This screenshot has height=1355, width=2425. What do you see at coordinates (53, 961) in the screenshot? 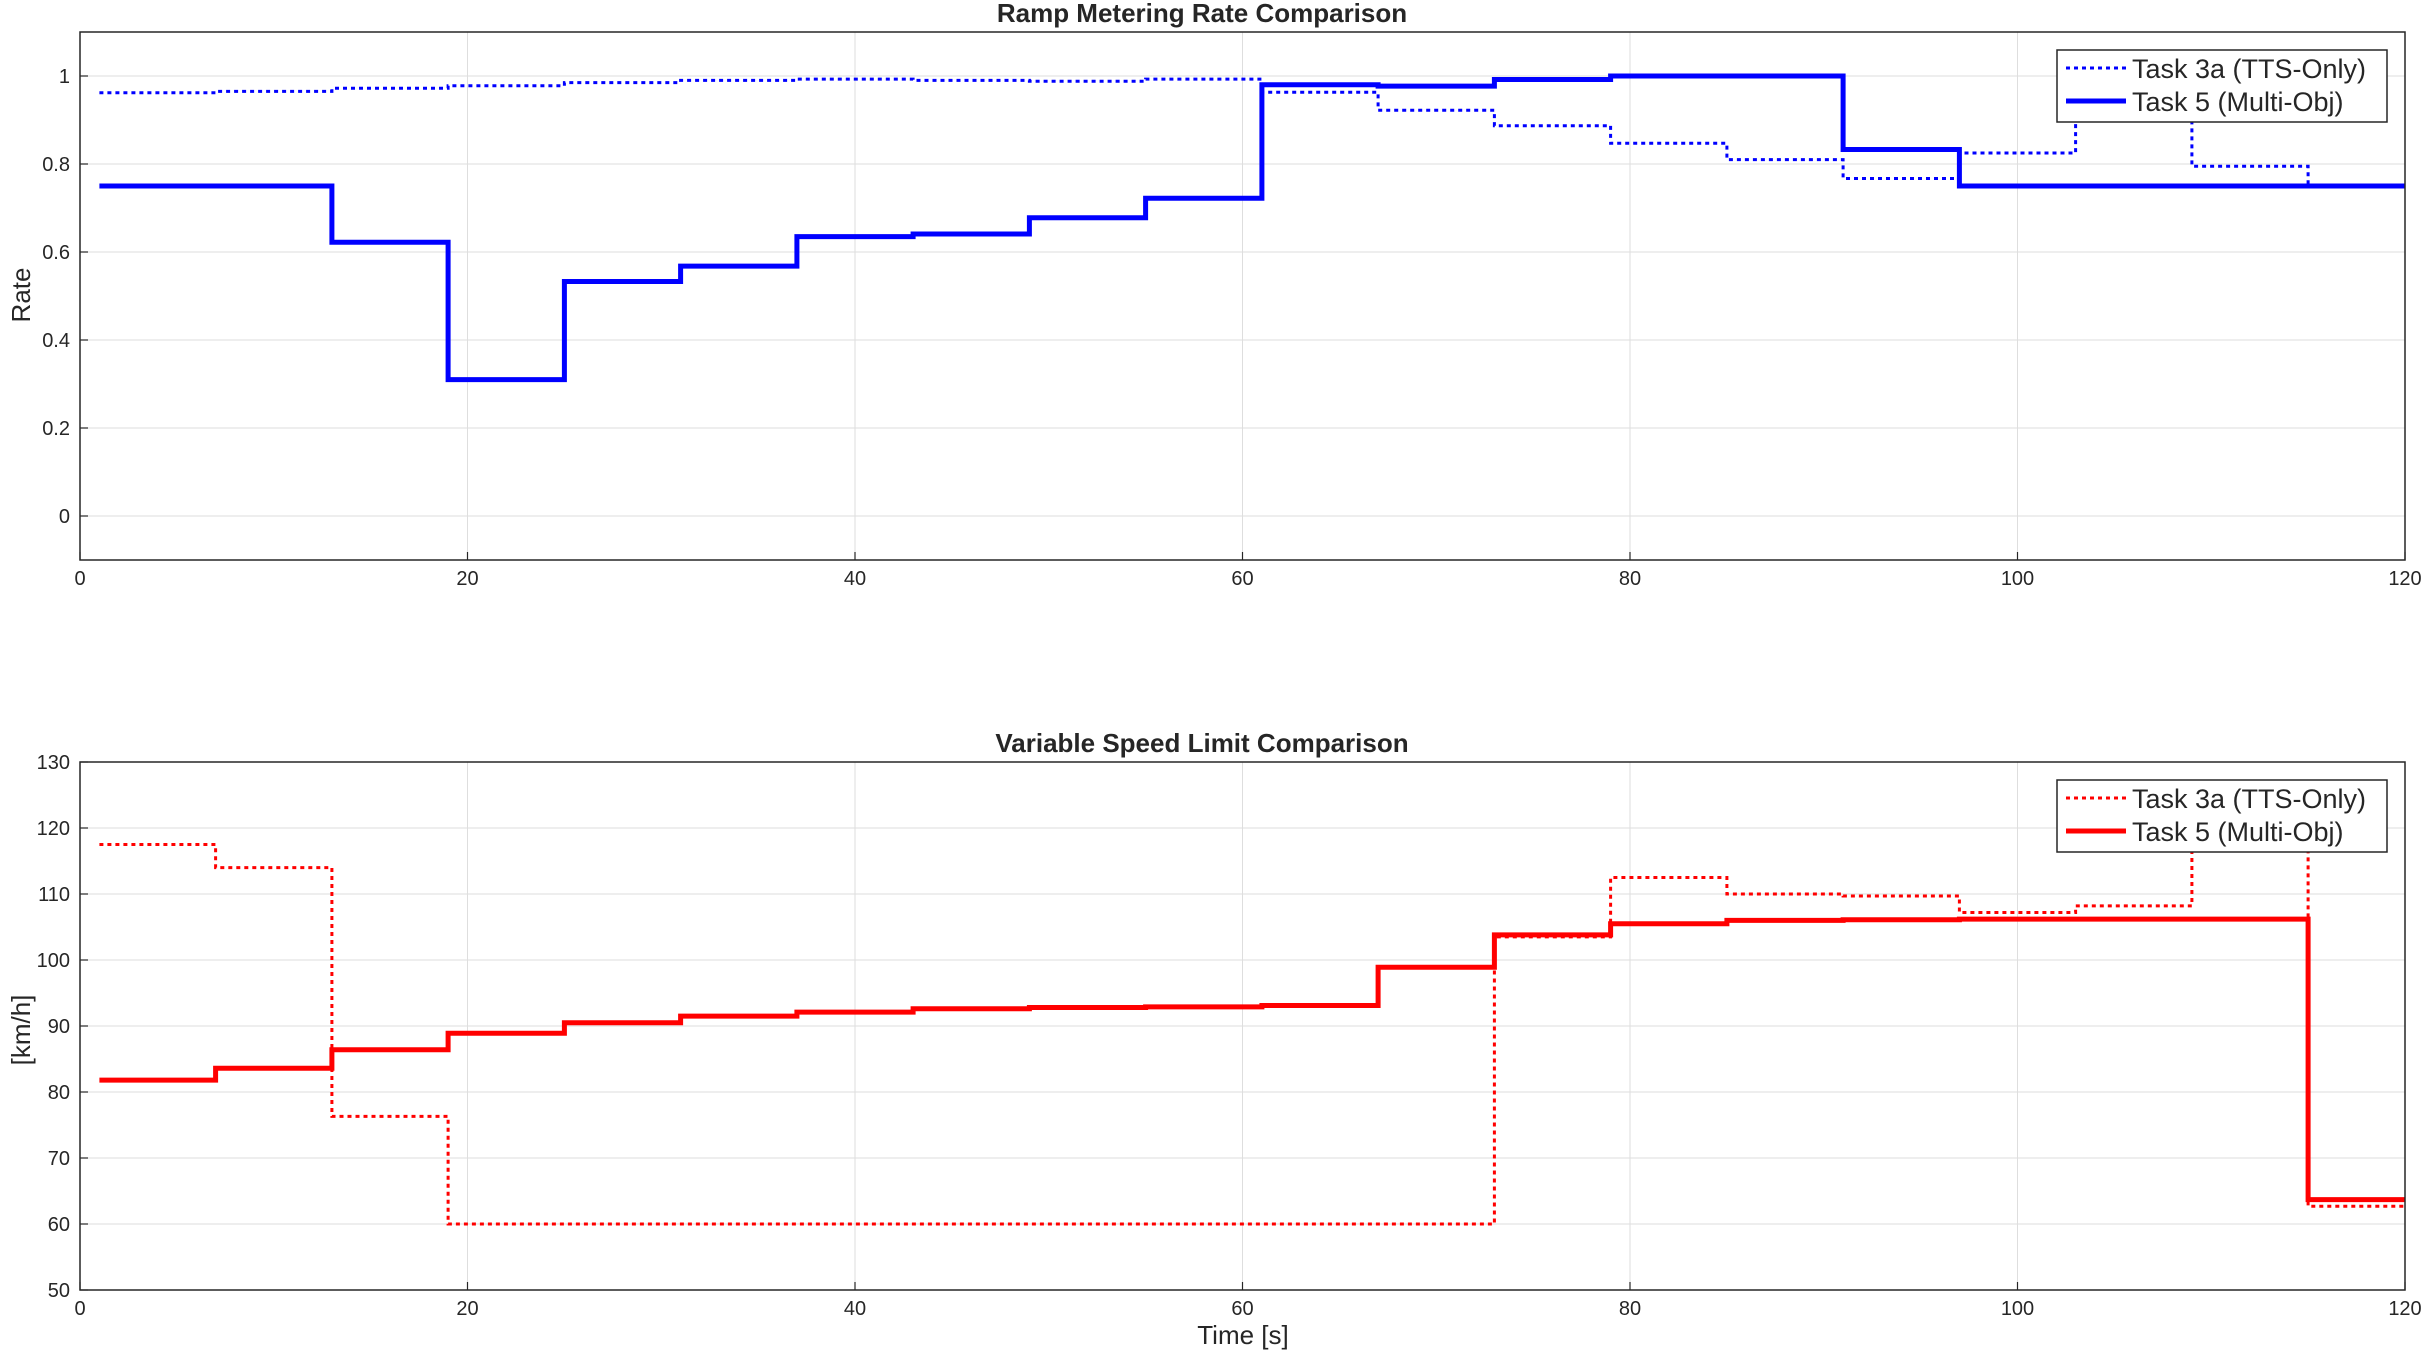
I see `y-tick-label: 100` at bounding box center [53, 961].